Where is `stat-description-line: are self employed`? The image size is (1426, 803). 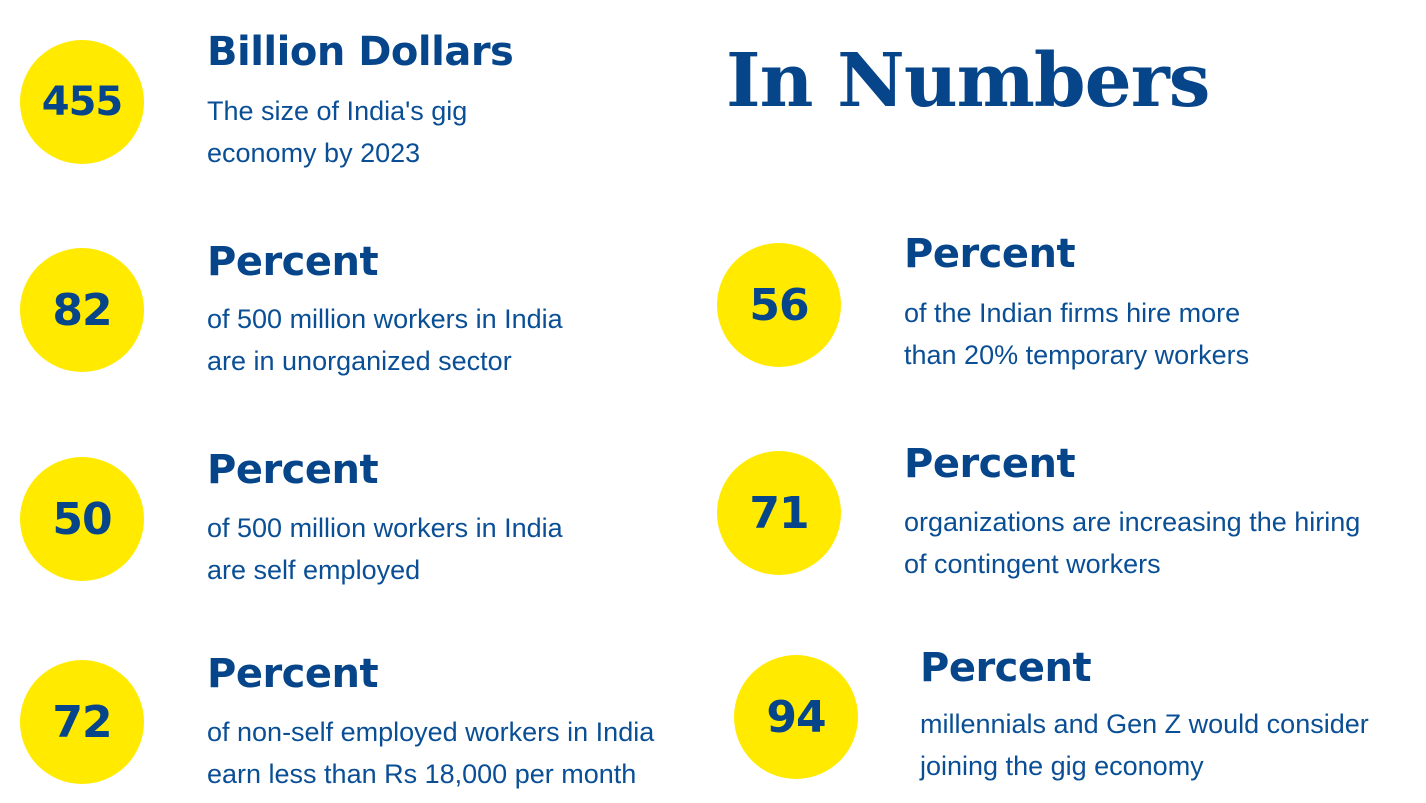
stat-description-line: are self employed is located at coordinates (314, 570).